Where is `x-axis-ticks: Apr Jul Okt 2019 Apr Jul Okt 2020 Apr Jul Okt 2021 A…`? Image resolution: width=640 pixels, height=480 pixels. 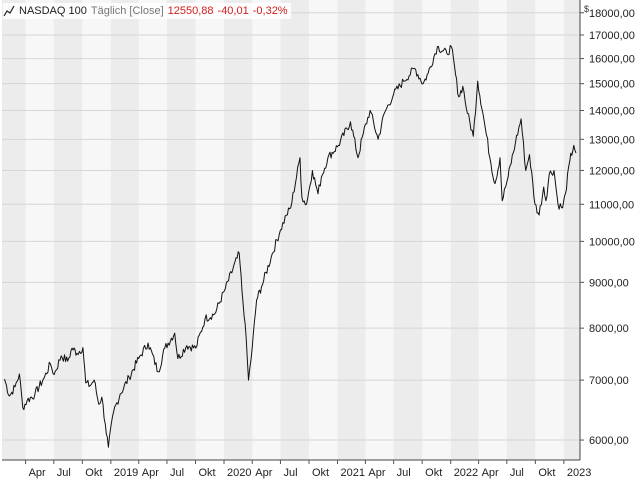
x-axis-ticks: Apr Jul Okt 2019 Apr Jul Okt 2020 Apr Jul Okt 2021 A… is located at coordinates (308, 469).